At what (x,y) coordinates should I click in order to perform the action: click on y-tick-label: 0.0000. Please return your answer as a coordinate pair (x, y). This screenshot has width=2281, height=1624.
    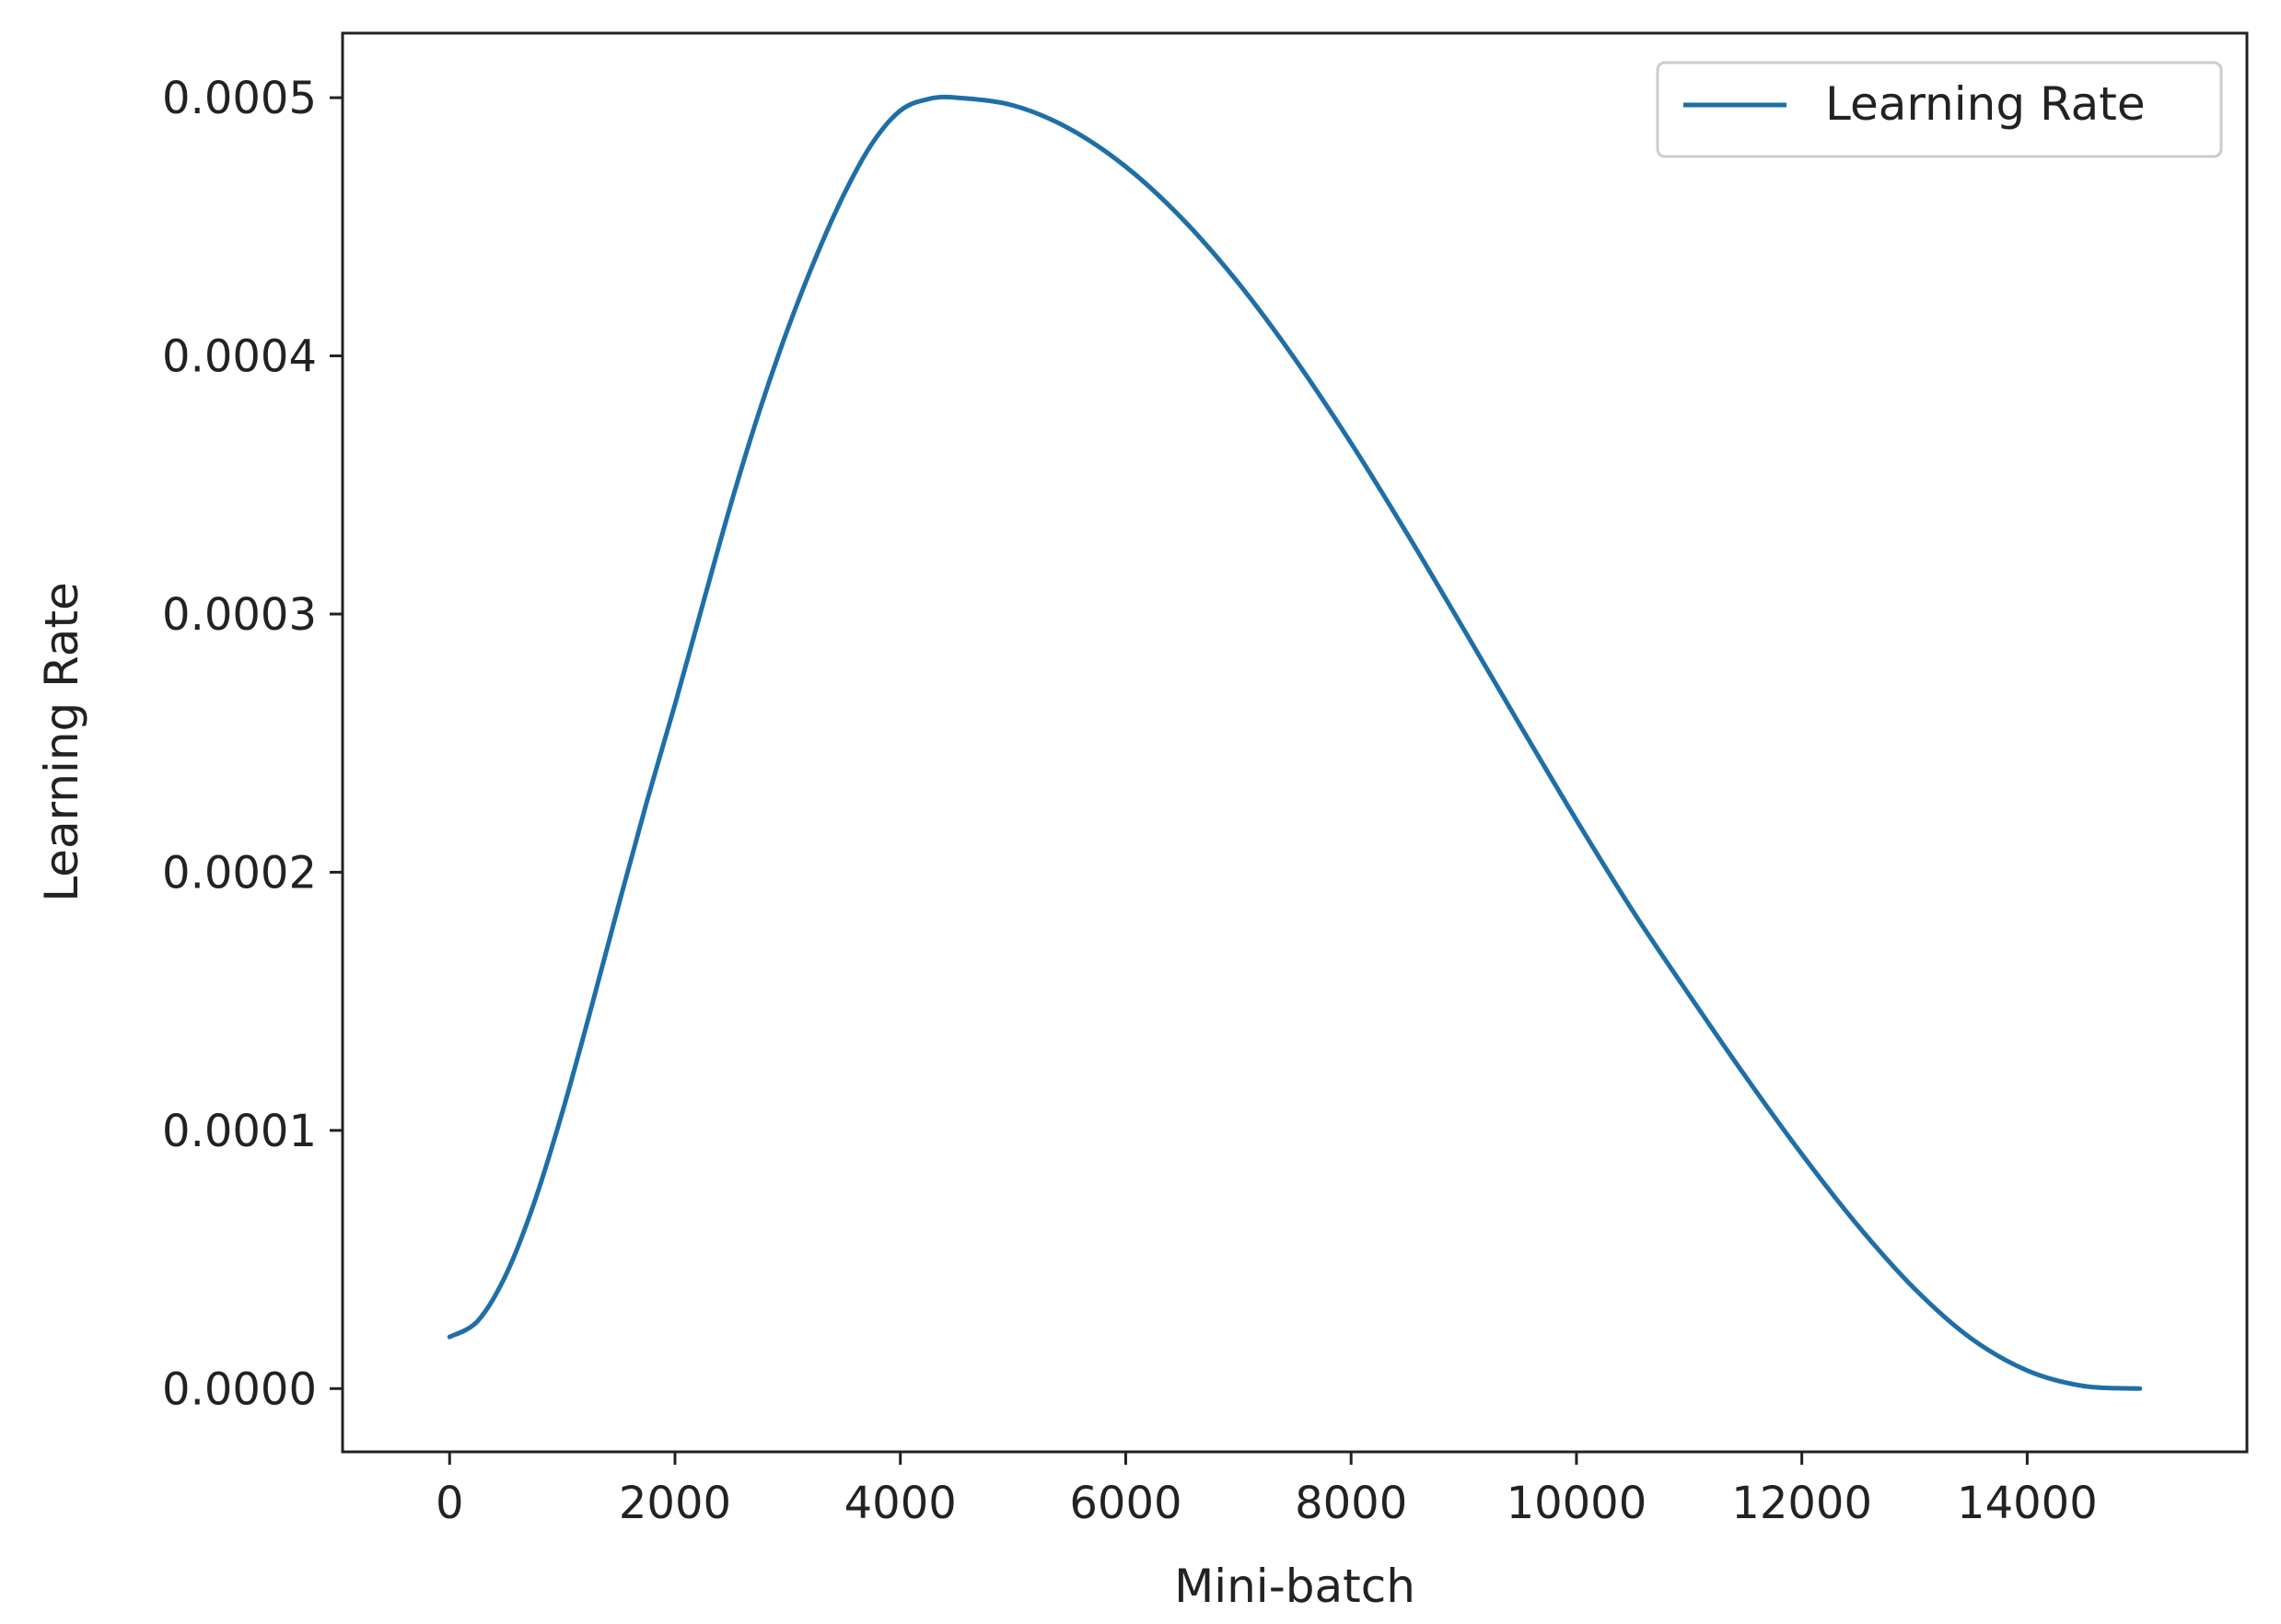
    Looking at the image, I should click on (239, 1389).